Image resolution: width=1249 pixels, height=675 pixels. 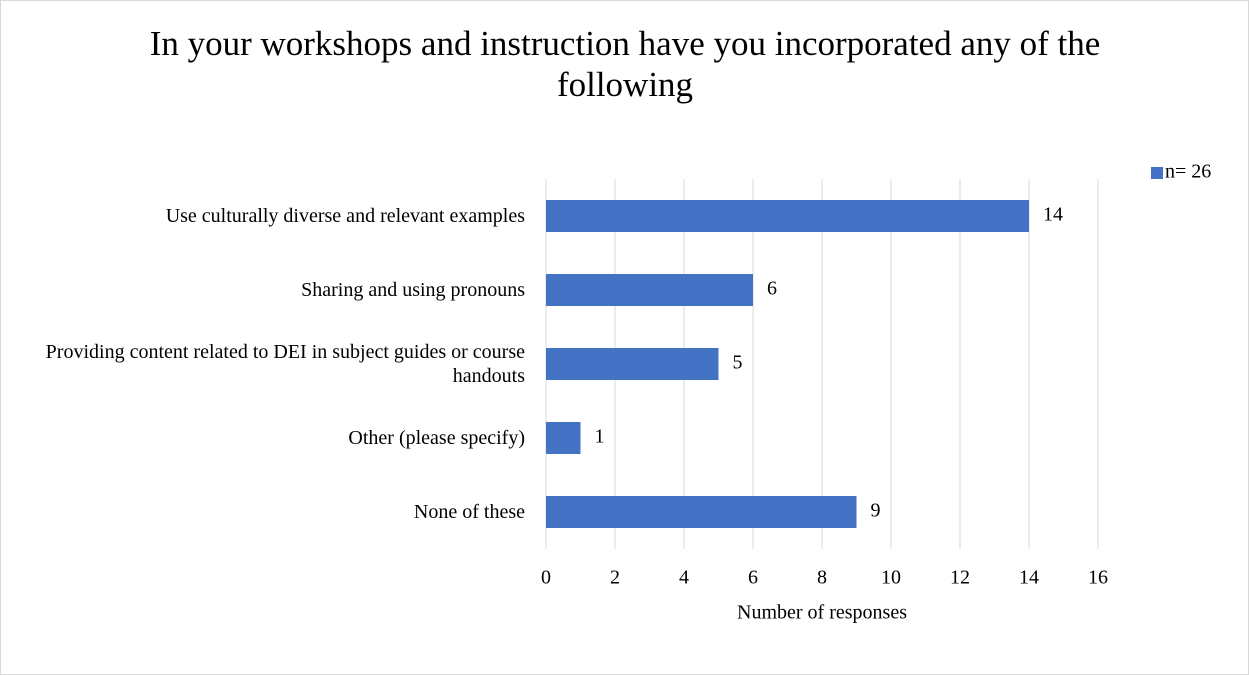 What do you see at coordinates (600, 437) in the screenshot?
I see `value-label: 1` at bounding box center [600, 437].